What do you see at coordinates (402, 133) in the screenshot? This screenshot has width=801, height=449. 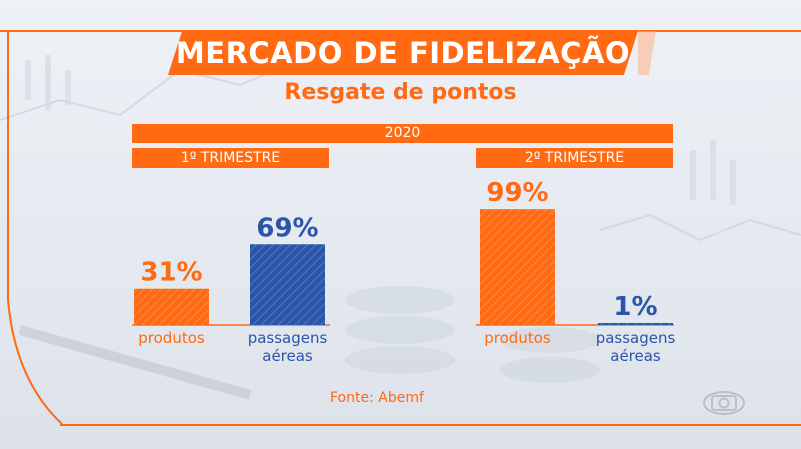 I see `year-header: 2020` at bounding box center [402, 133].